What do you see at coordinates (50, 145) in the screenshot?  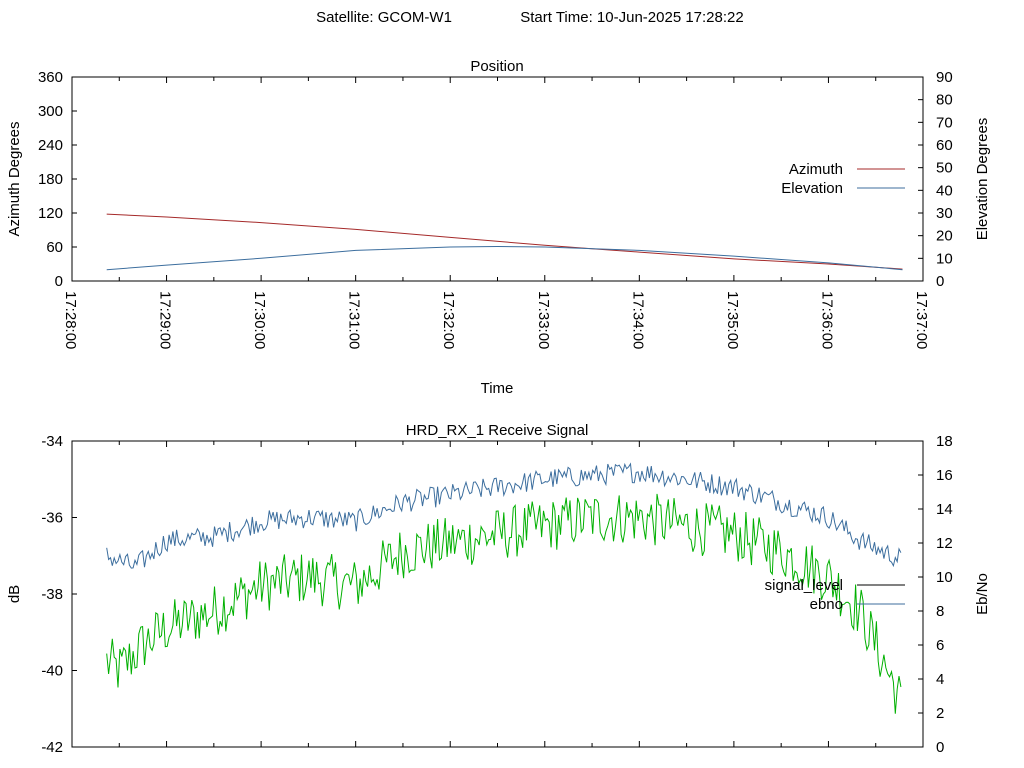 I see `y-tick-label: 240` at bounding box center [50, 145].